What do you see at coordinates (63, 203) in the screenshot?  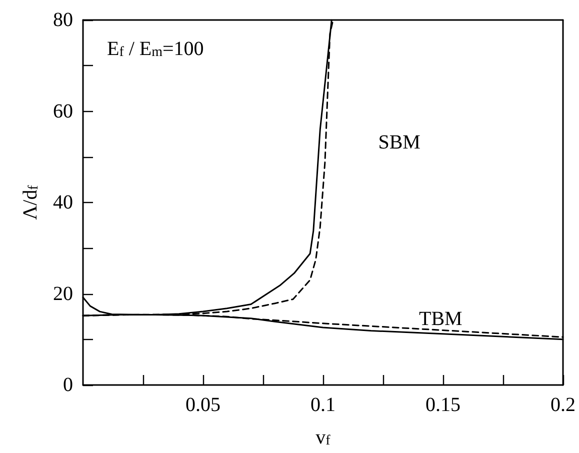 I see `y-tick-label: 40` at bounding box center [63, 203].